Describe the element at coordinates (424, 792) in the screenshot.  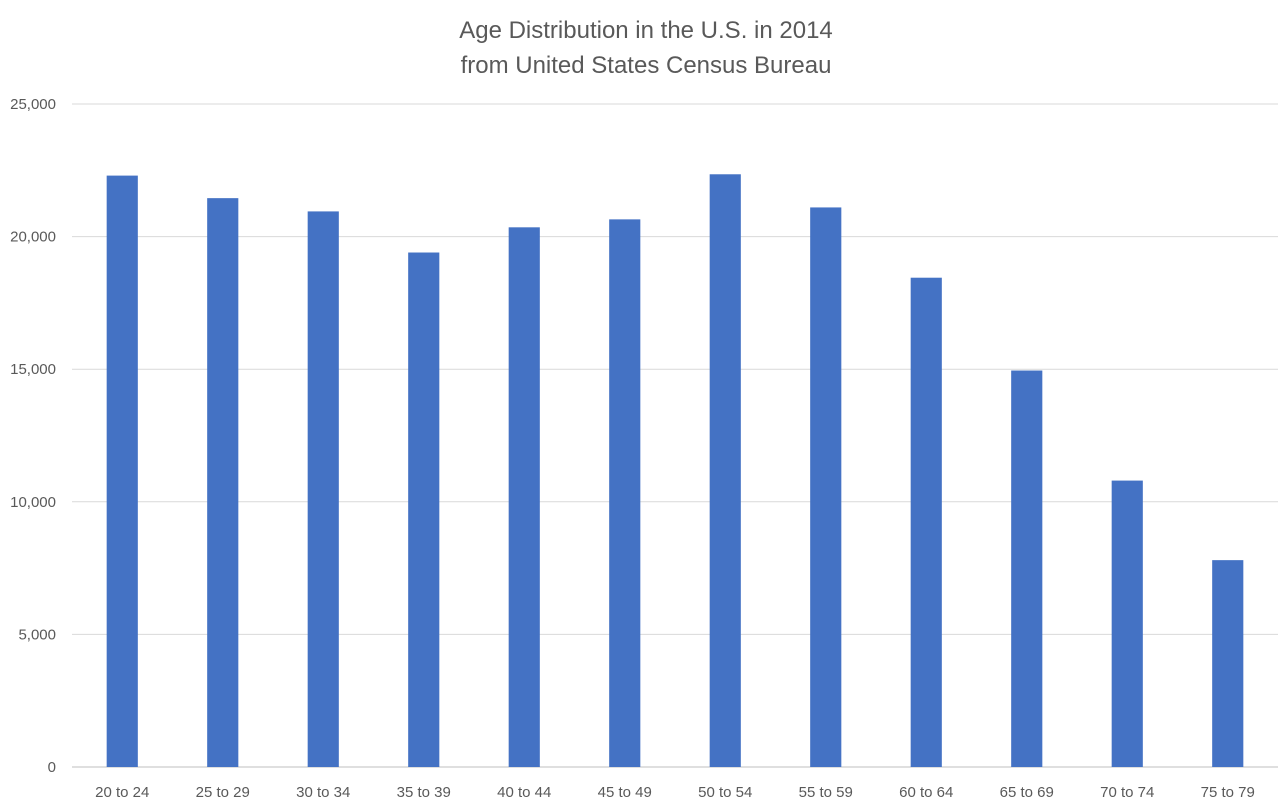
I see `x-tick-label: 35 to 39` at that location.